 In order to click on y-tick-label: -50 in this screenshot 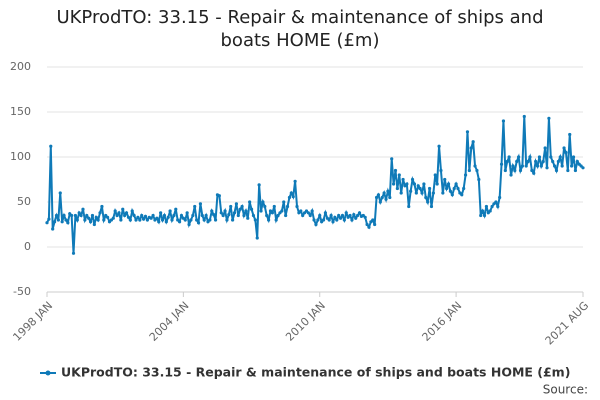, I will do `click(22, 291)`.